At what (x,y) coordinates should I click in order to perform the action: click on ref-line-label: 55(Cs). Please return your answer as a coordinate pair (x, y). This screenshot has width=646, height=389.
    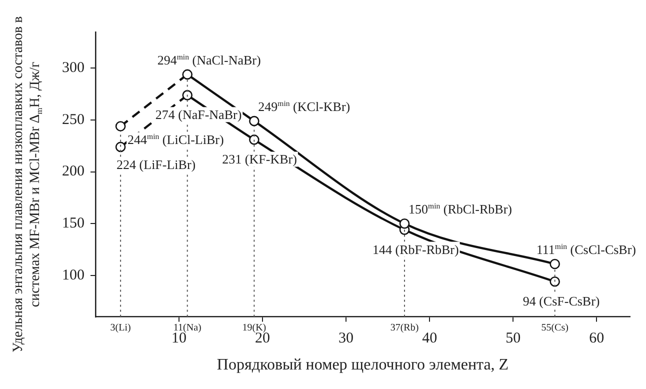
    Looking at the image, I should click on (554, 328).